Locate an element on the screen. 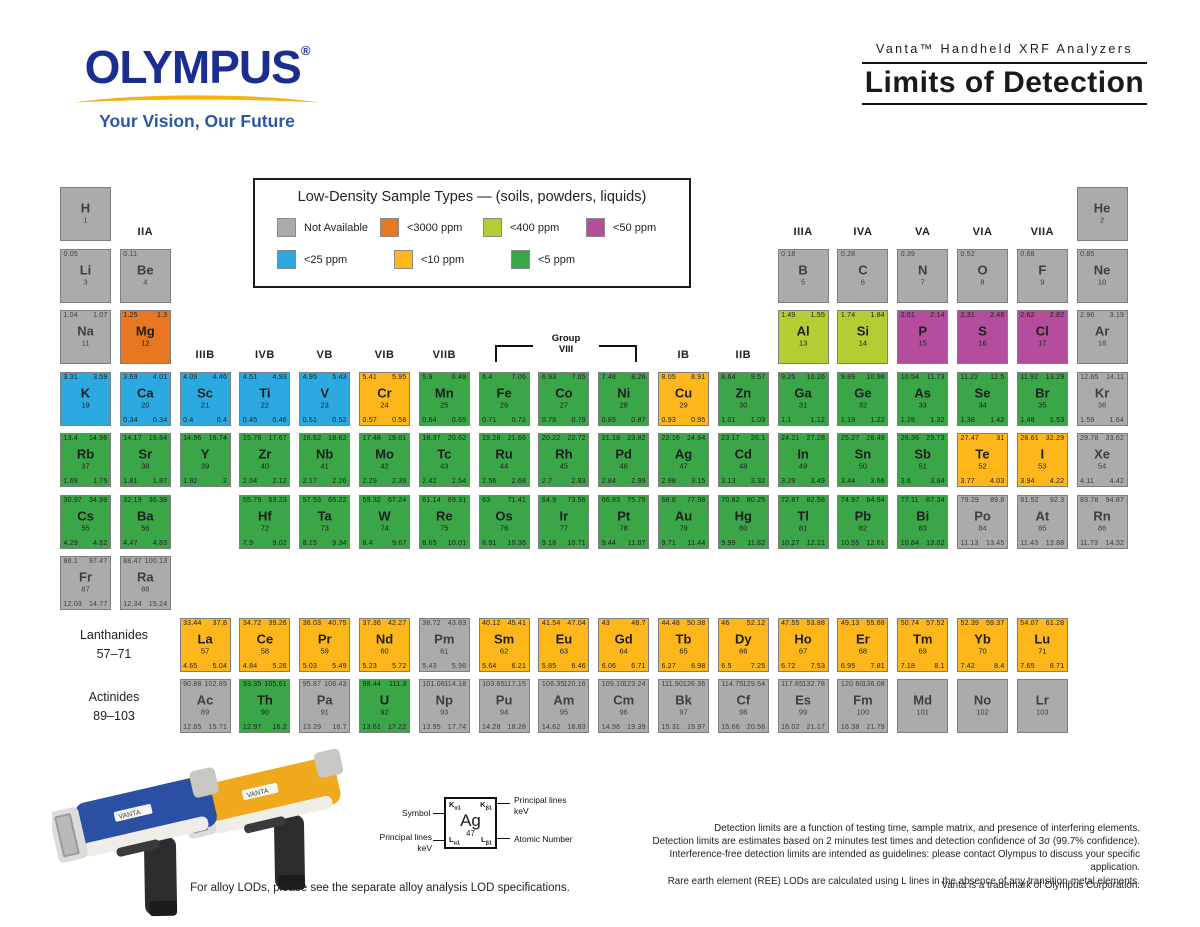 Image resolution: width=1200 pixels, height=927 pixels. element-center: Au 79 is located at coordinates (683, 520).